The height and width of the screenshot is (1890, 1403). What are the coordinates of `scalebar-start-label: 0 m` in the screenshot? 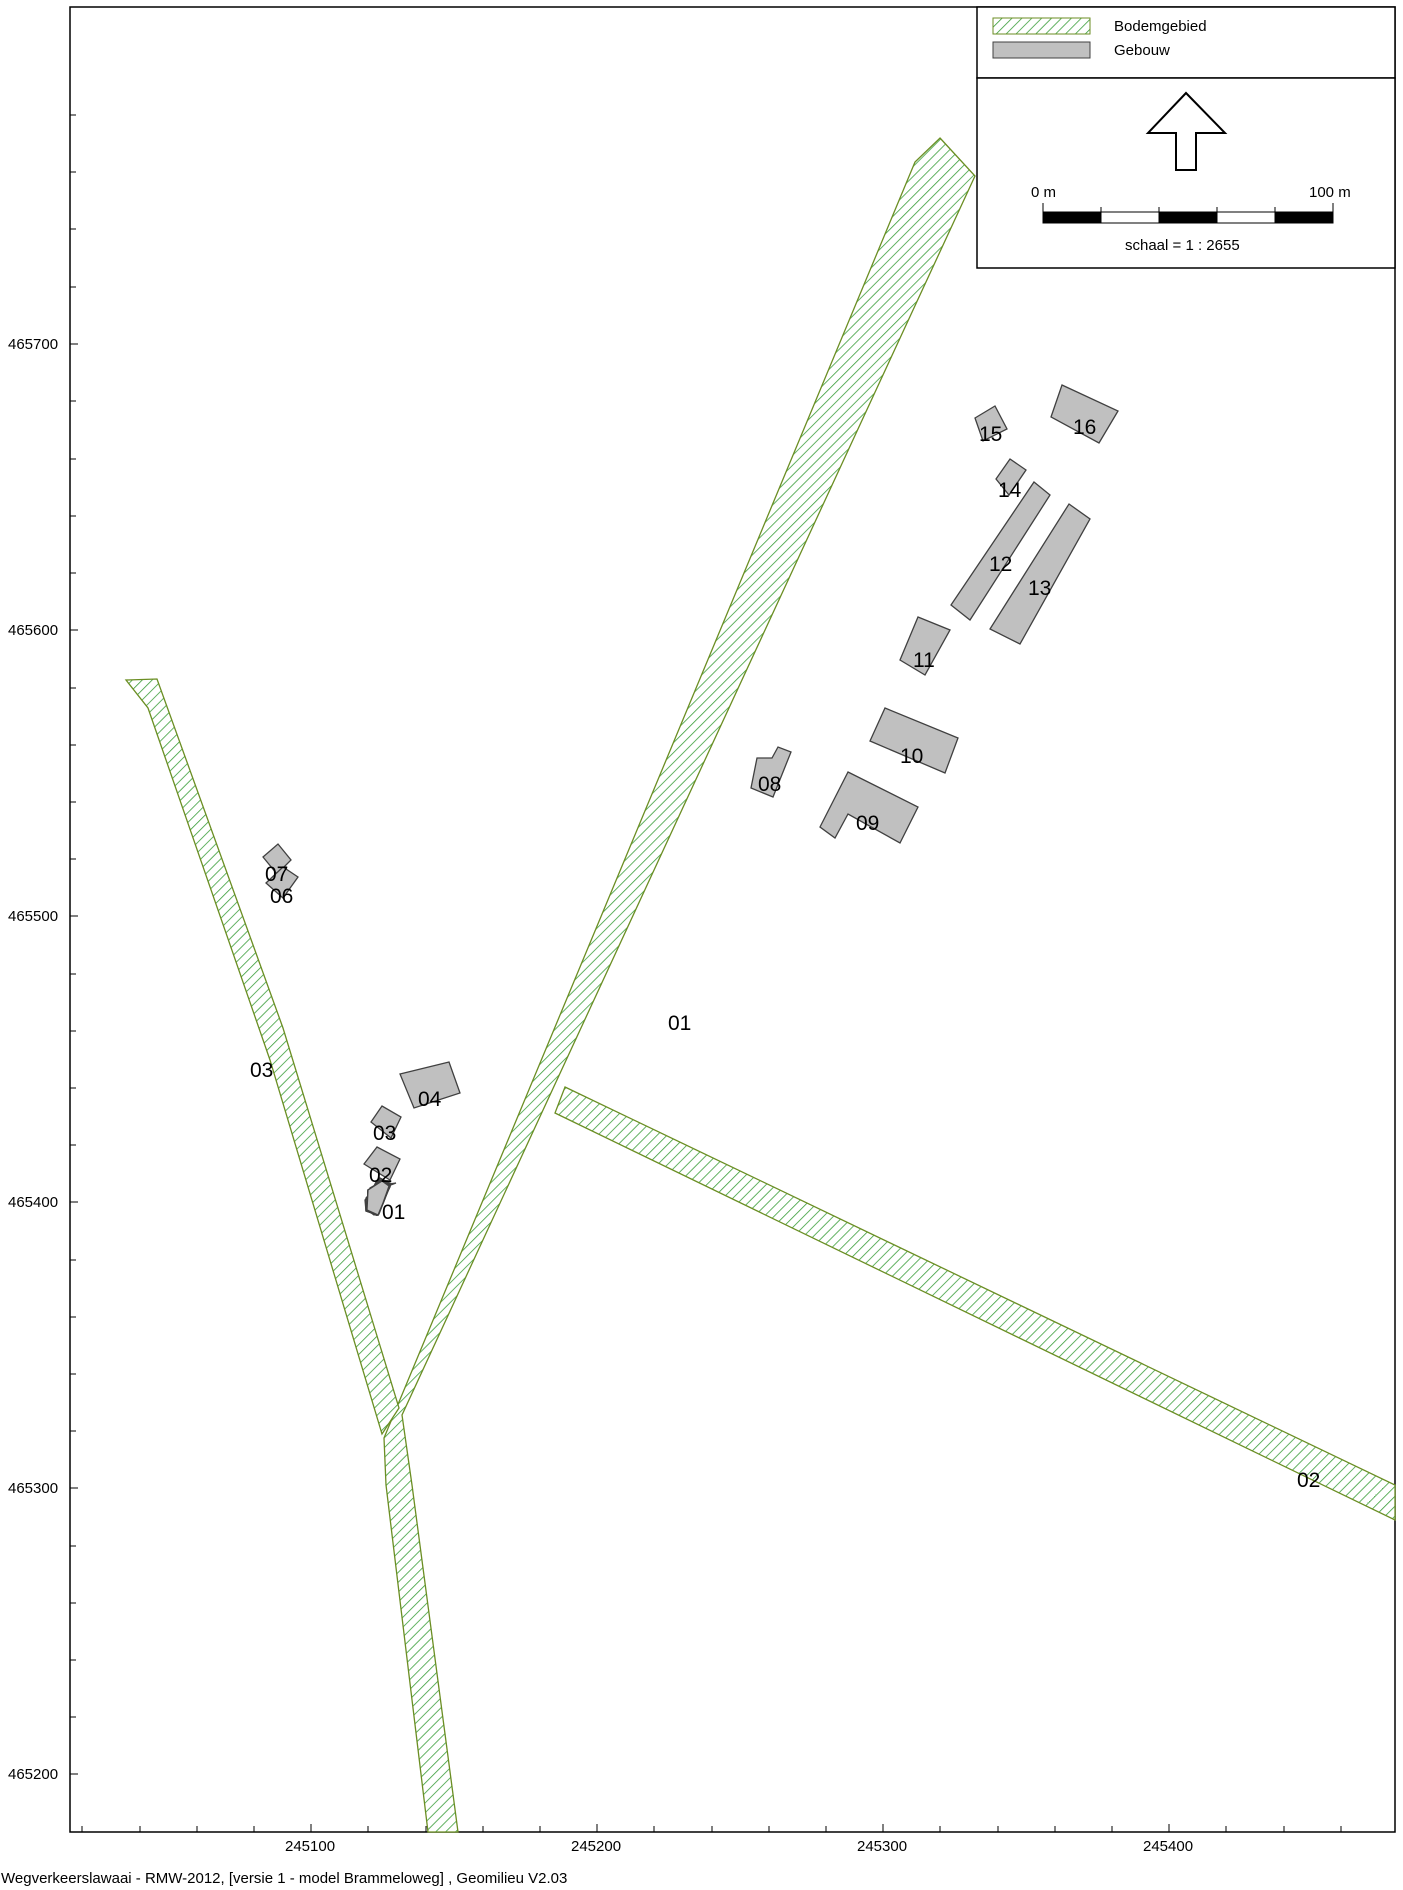 It's located at (1043, 192).